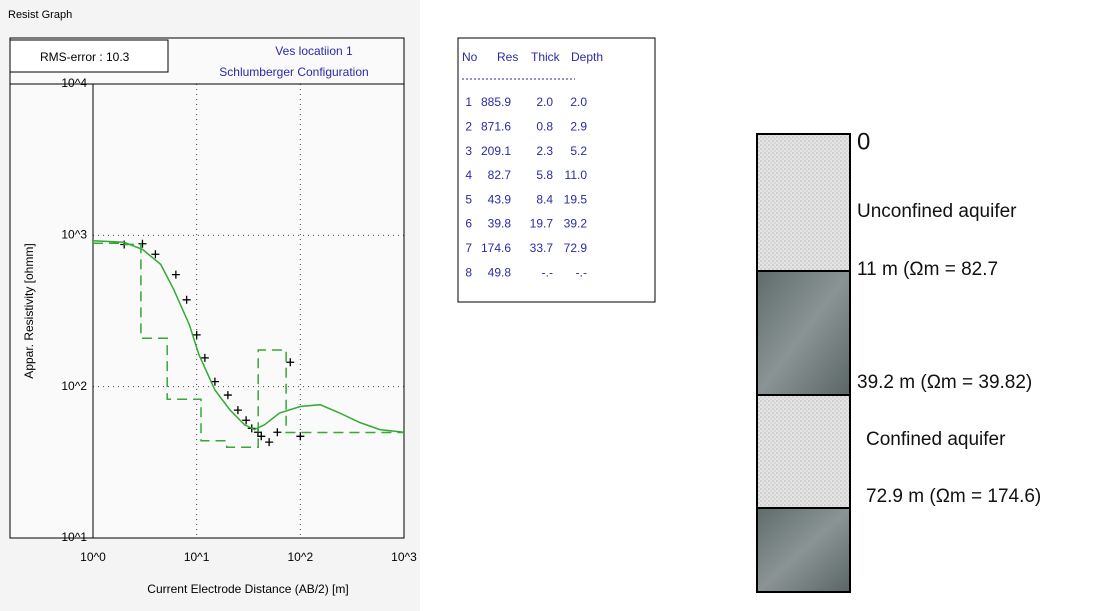  I want to click on model-line, so click(248, 345).